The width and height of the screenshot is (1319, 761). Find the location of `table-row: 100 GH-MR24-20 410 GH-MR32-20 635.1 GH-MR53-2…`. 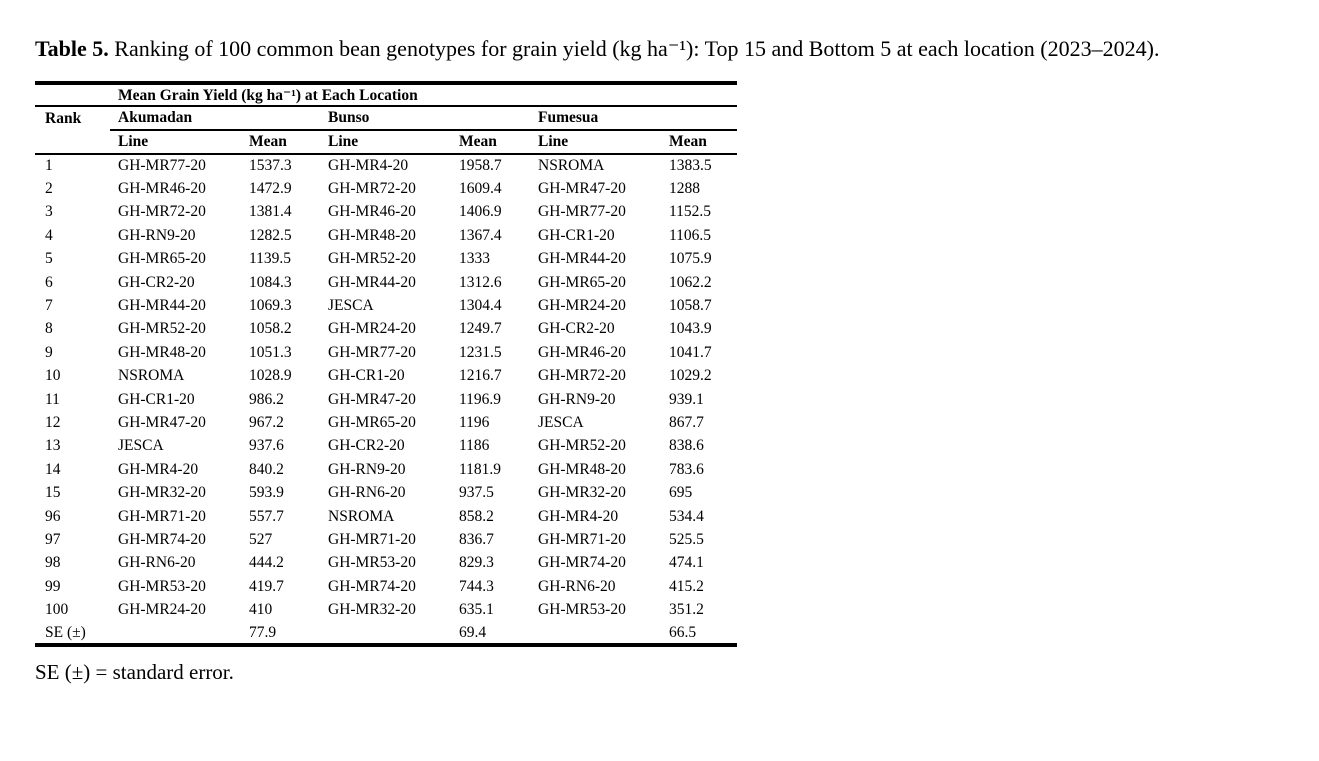

table-row: 100 GH-MR24-20 410 GH-MR32-20 635.1 GH-MR53-2… is located at coordinates (386, 609).